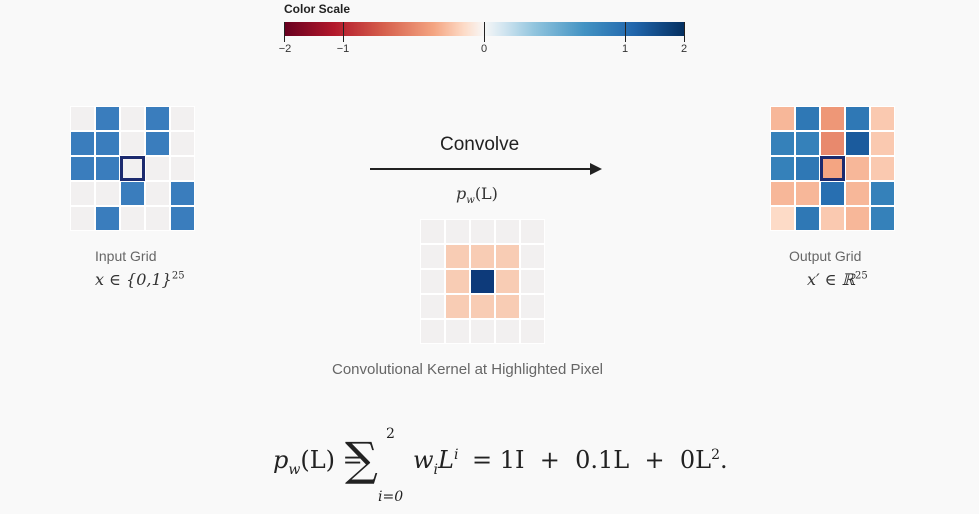  Describe the element at coordinates (600, 460) in the screenshot. I see `equation-rhs: = 1I + 0.1L + 0L2.` at that location.